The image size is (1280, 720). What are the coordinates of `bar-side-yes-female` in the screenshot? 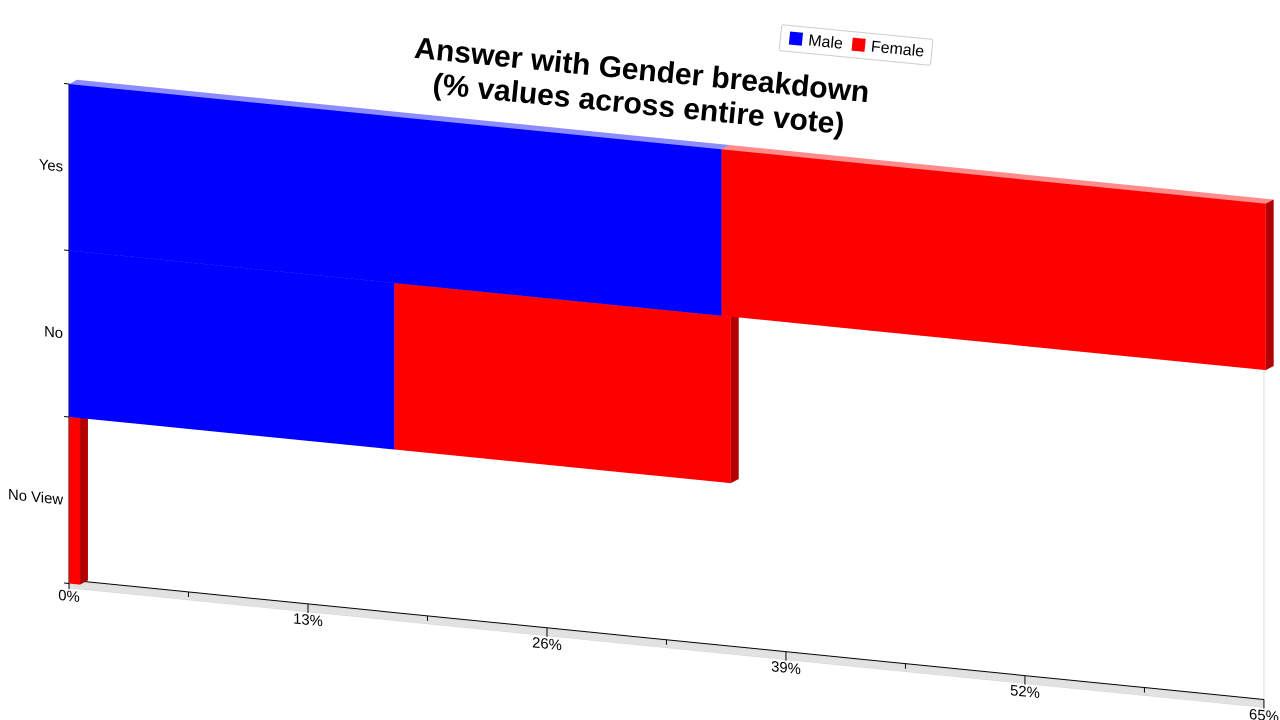 It's located at (1269, 285).